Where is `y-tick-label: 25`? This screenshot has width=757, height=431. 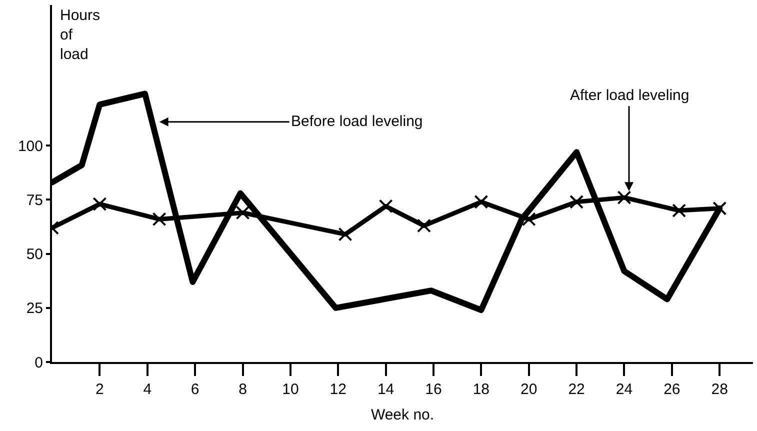 y-tick-label: 25 is located at coordinates (34, 309).